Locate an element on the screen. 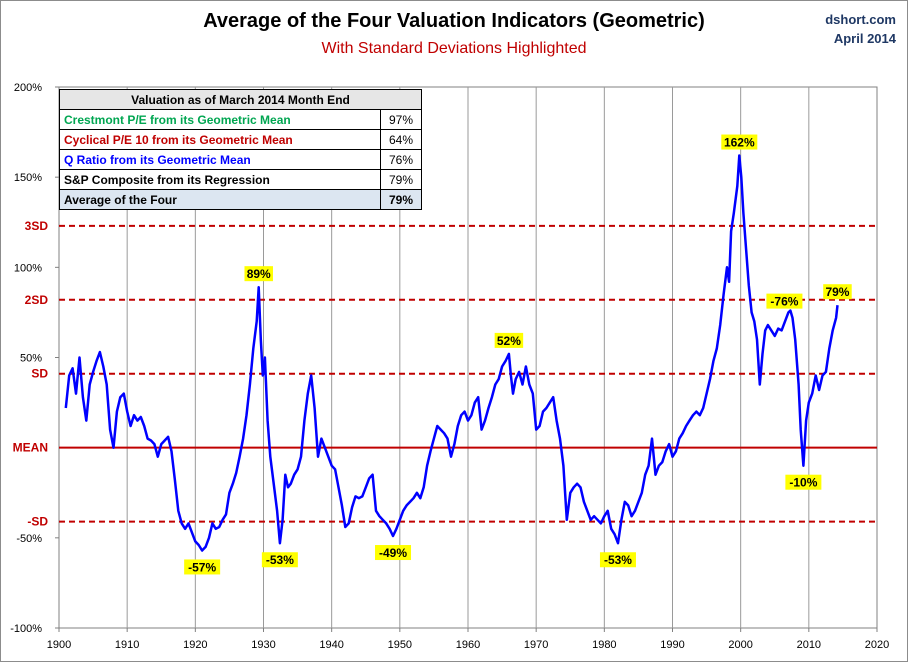 This screenshot has height=662, width=908. reference-label: -SD is located at coordinates (37, 522).